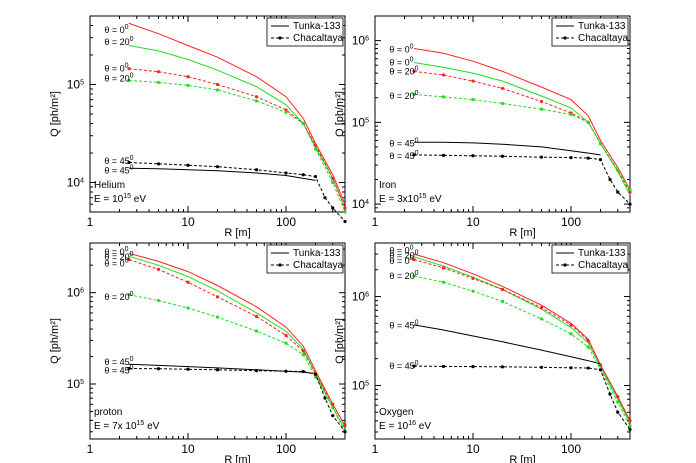  I want to click on energy-label: E = 1015 eV, so click(120, 199).